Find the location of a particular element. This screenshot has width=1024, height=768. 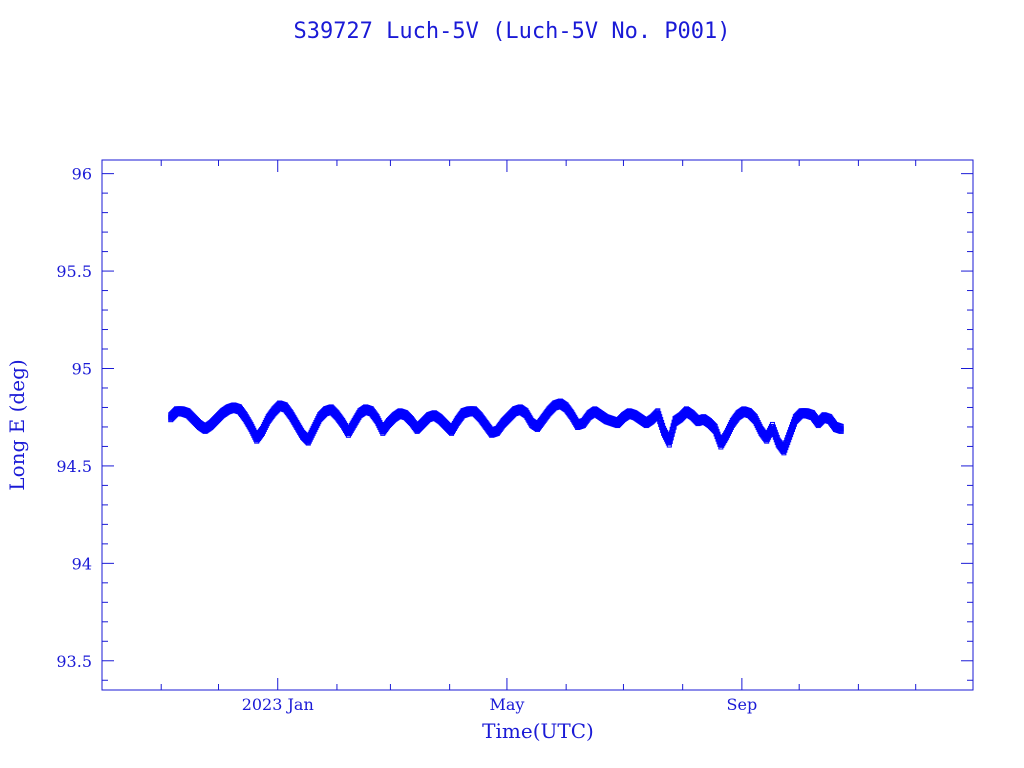

y-tick-label: 94.5 is located at coordinates (74, 466).